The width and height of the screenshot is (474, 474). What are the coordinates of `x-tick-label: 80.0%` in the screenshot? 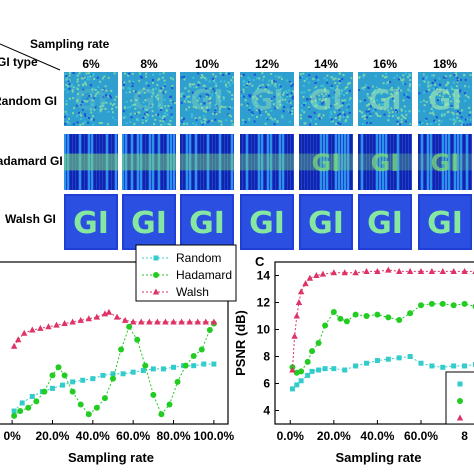 It's located at (174, 436).